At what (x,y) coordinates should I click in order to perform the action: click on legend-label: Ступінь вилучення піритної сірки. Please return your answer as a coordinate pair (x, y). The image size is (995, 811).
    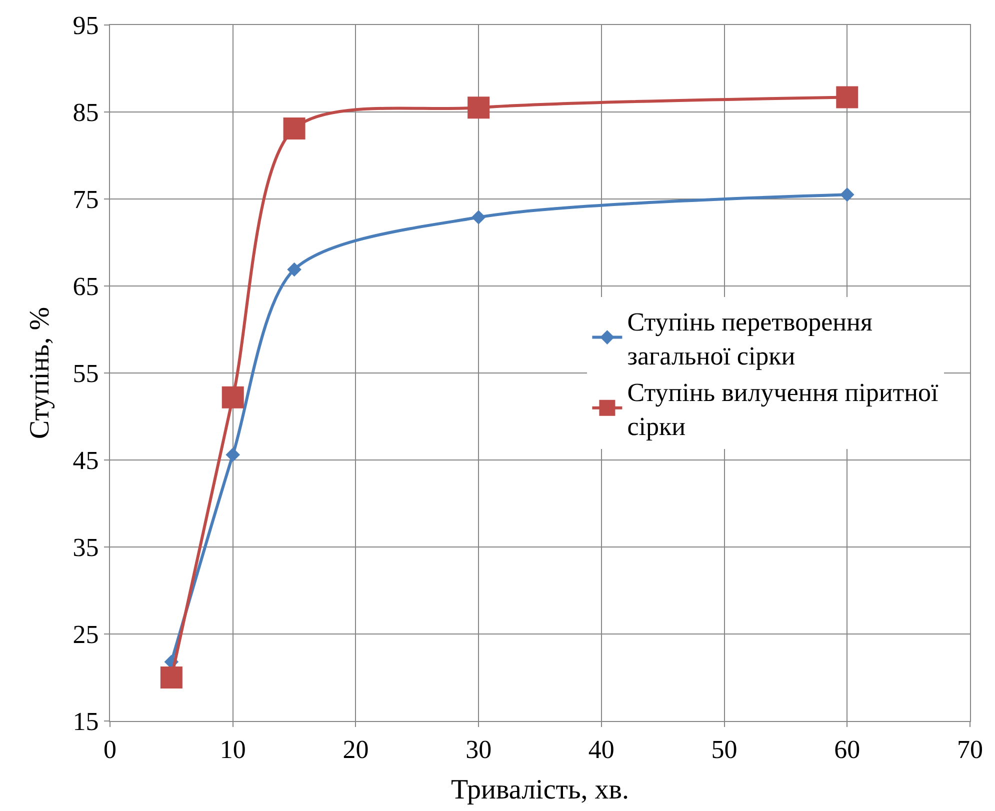
    Looking at the image, I should click on (783, 409).